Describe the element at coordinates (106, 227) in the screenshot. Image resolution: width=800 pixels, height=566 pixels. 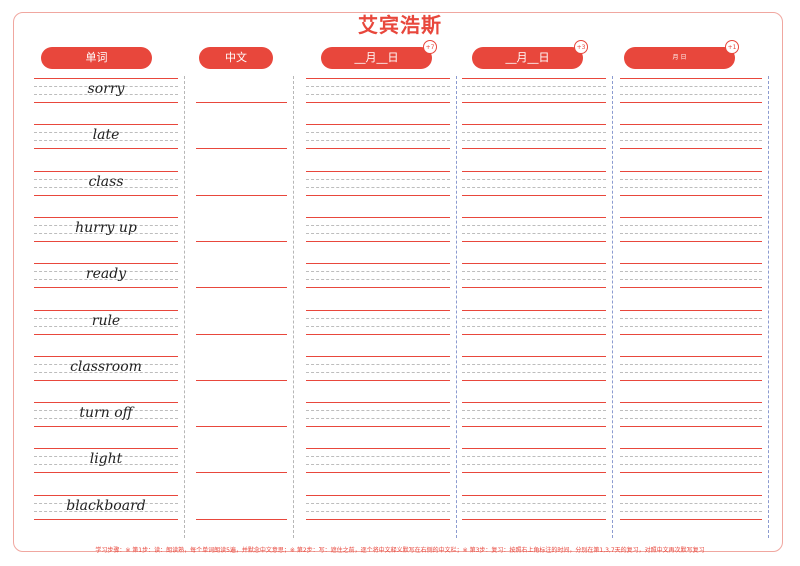
I see `vocab-word: hurry up` at that location.